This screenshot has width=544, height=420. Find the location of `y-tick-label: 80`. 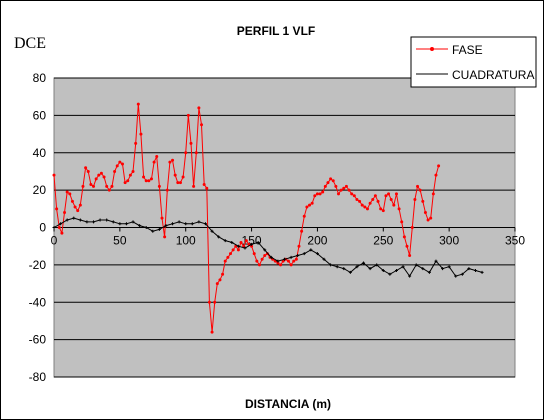

y-tick-label: 80 is located at coordinates (40, 78).